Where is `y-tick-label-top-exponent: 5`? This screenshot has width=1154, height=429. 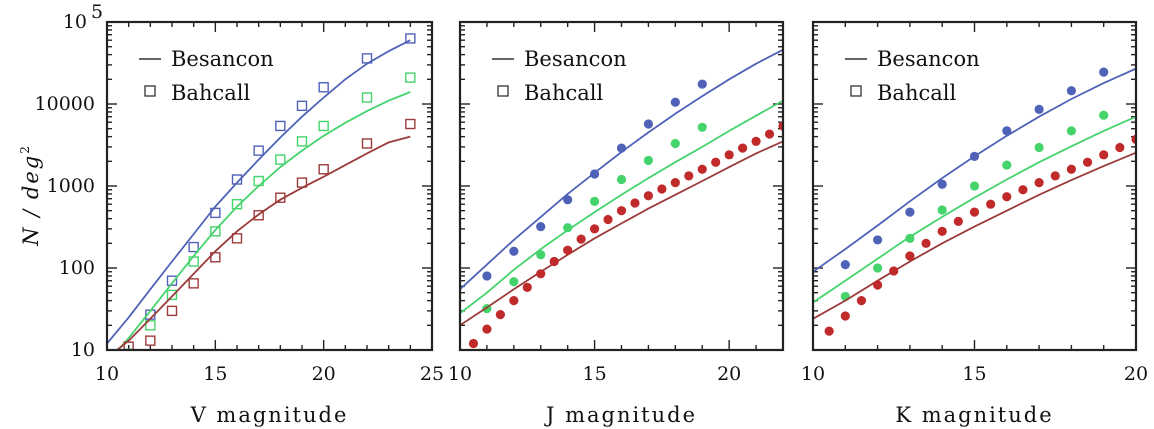 y-tick-label-top-exponent: 5 is located at coordinates (97, 12).